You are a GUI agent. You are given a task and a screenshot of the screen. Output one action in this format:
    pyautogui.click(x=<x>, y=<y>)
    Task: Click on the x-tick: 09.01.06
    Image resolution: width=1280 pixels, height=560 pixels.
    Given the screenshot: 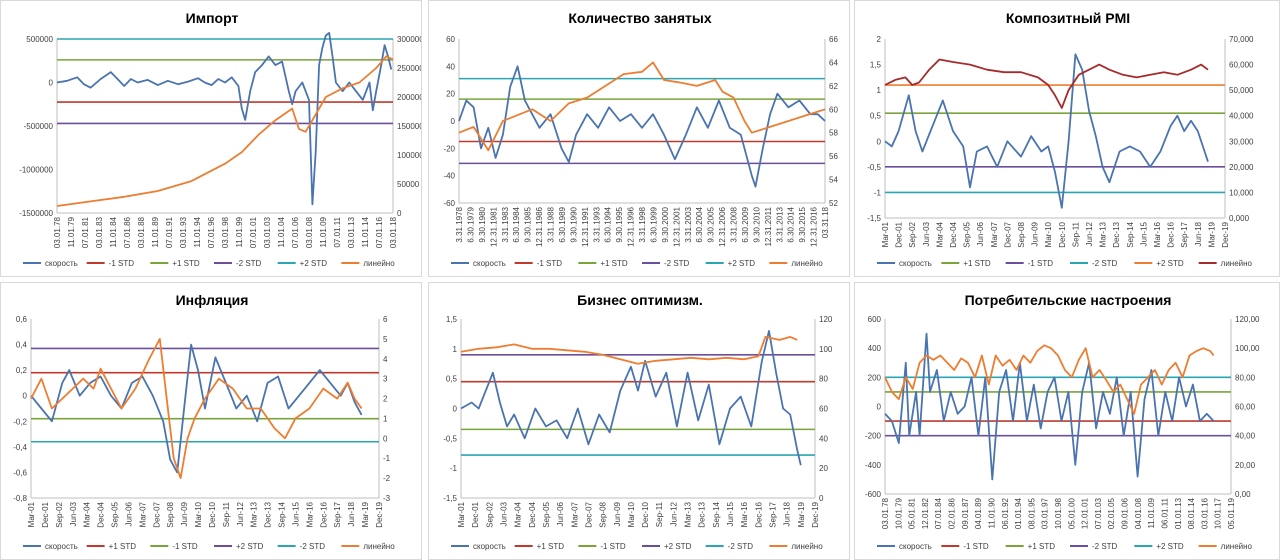 What is the action you would take?
    pyautogui.click(x=1125, y=513)
    